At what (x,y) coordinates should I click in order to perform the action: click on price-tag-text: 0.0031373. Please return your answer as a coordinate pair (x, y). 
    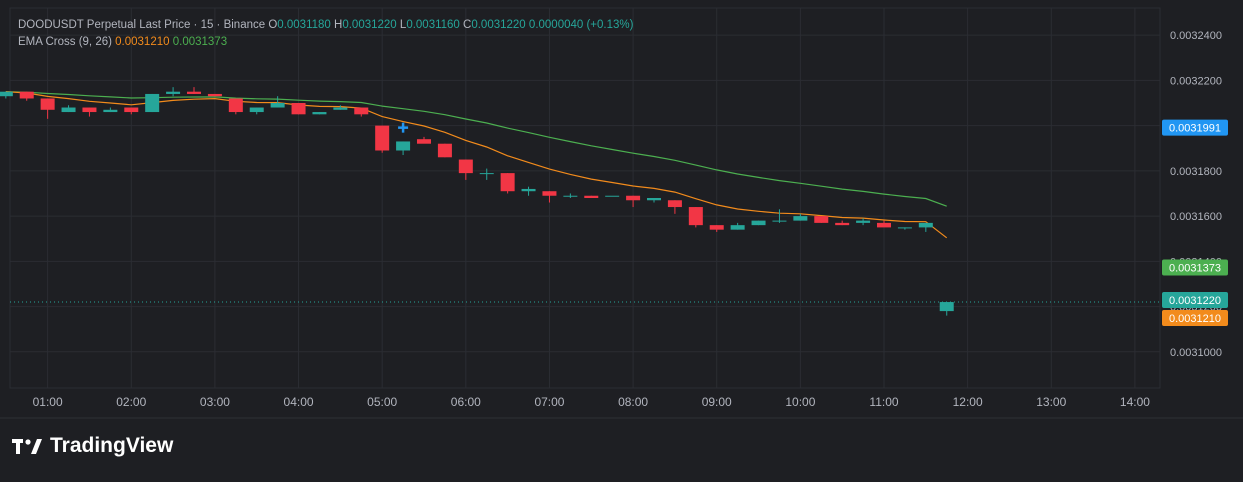
    Looking at the image, I should click on (1195, 268).